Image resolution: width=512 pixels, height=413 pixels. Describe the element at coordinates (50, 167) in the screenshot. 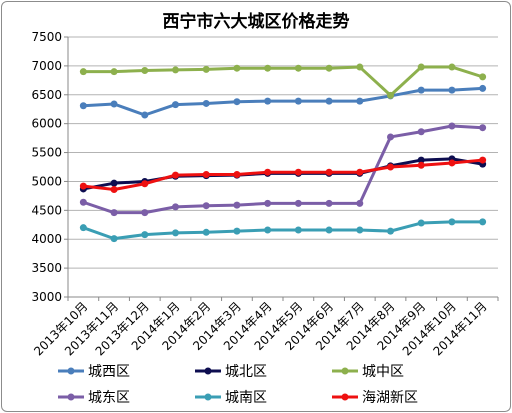

I see `y-axis: 3000 3500 4000 4500 5000 5500 6000 6500 7000 7500` at that location.